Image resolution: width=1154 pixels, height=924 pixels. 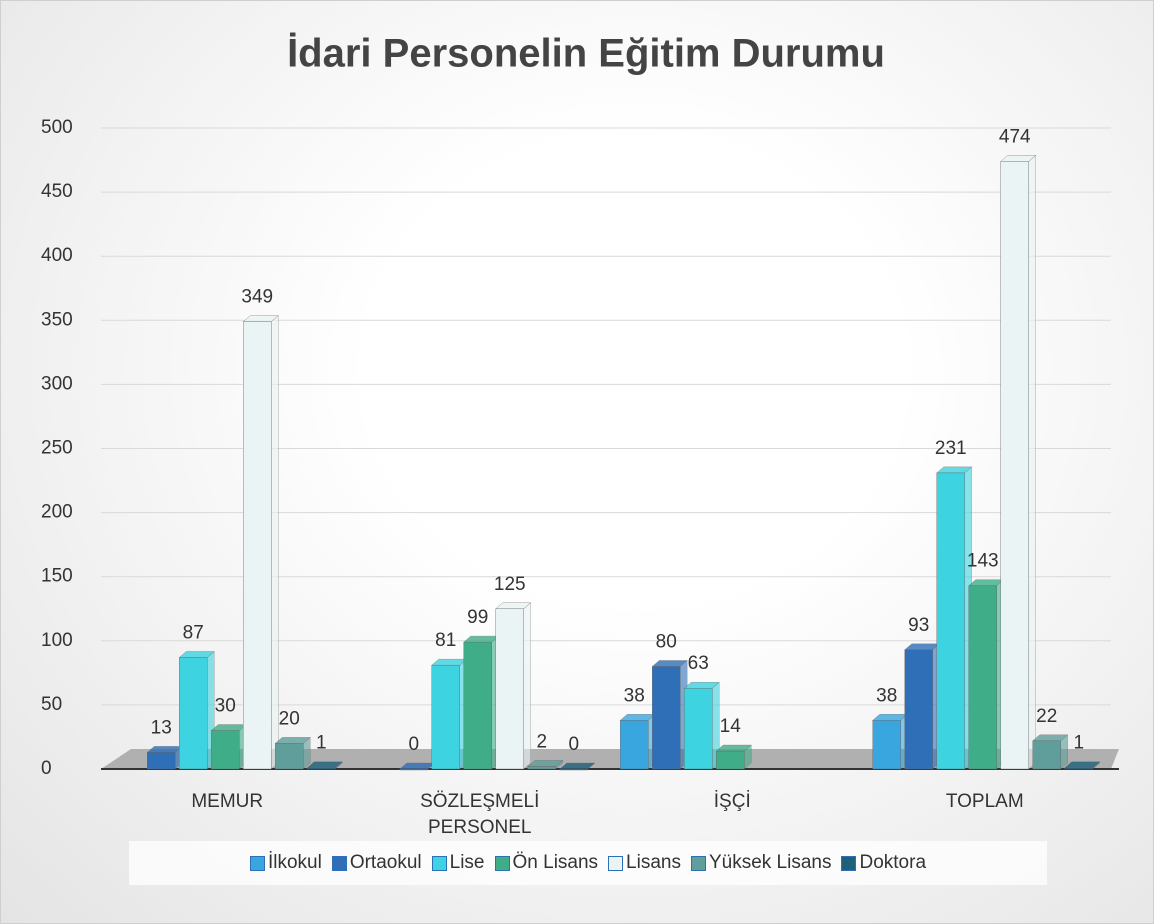 I want to click on x-tick-label: İŞÇİ, so click(x=732, y=801).